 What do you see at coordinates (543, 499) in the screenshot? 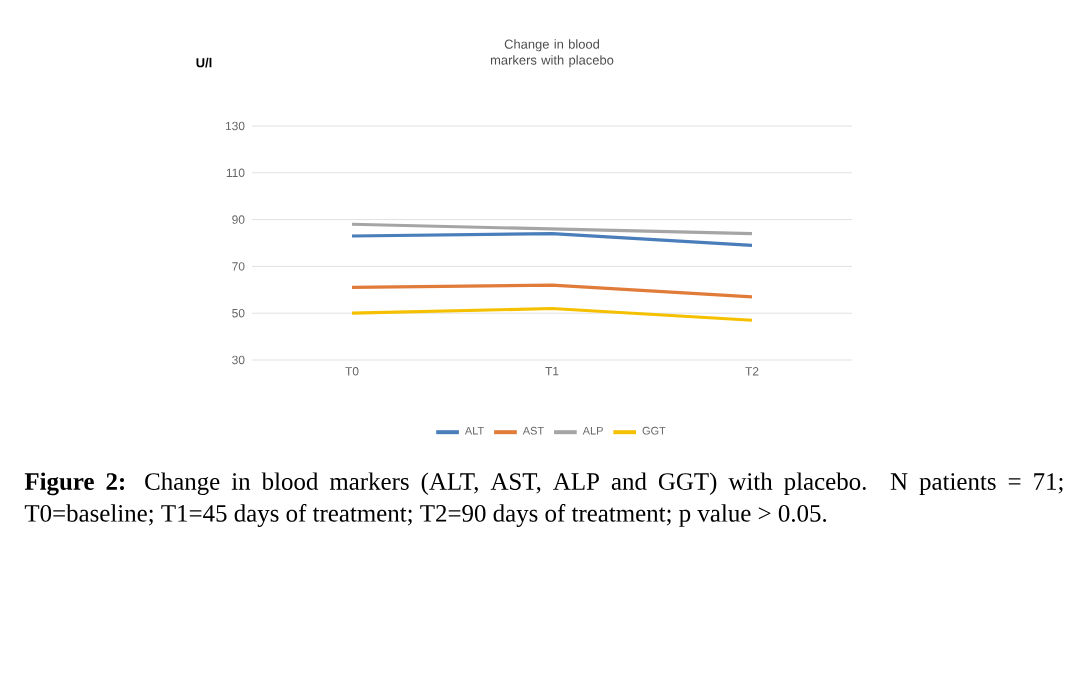
I see `text: Figure 2: Change in blood markers (ALT, AST, ALP and GGT) with placebo. N patients = 71; T0=baseline; T1=45 days of treatment; T2=90 days of treatment; p value > 0.05.` at bounding box center [543, 499].